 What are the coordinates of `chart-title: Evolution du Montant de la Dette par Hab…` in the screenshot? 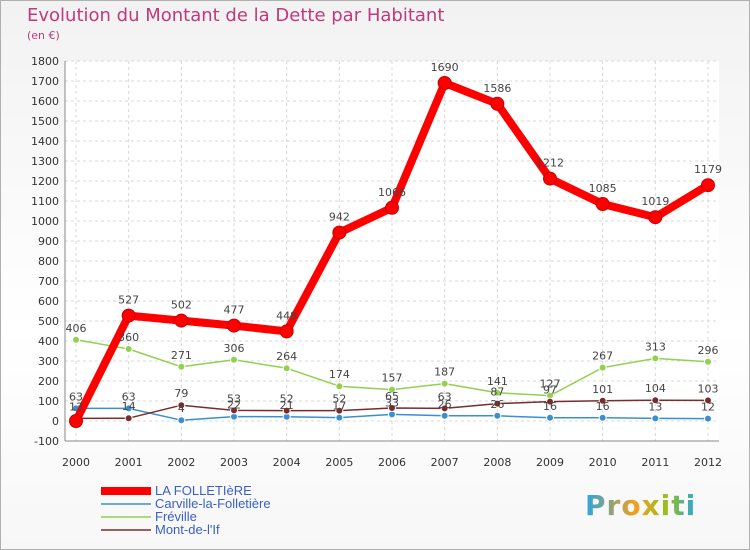 It's located at (236, 15).